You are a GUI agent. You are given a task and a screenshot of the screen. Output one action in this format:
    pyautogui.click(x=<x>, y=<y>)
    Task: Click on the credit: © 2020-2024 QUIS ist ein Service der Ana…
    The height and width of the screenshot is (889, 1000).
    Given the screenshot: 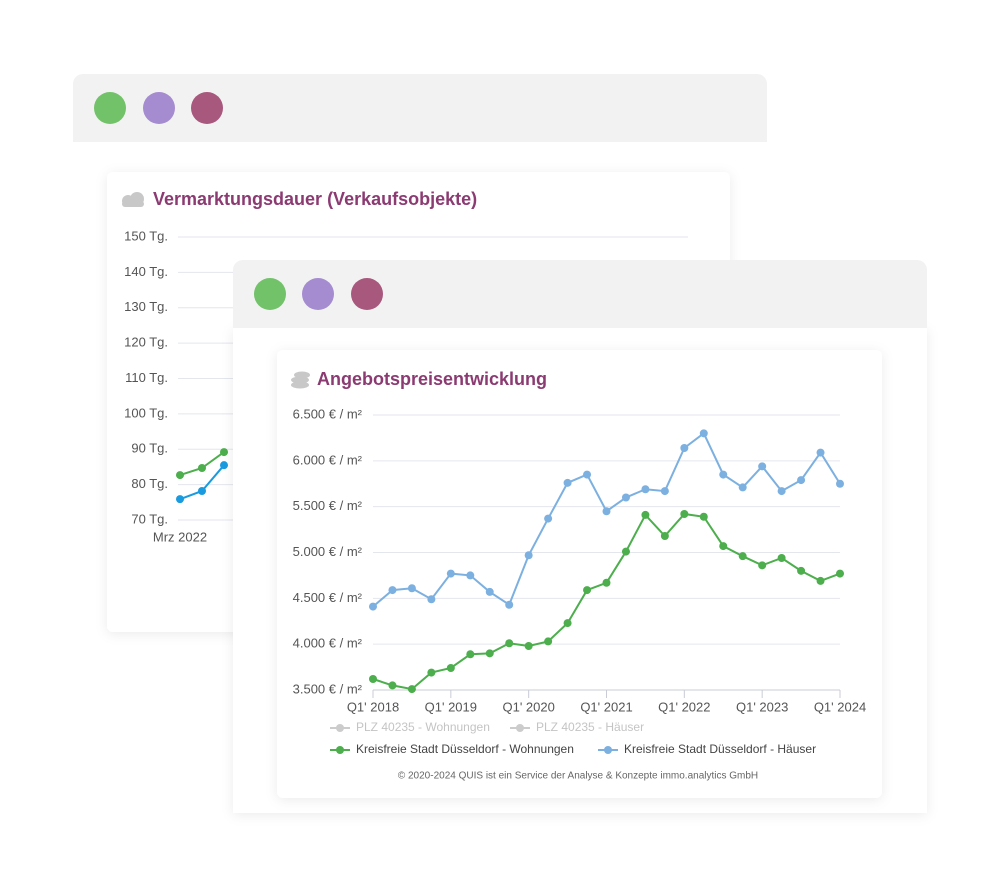 What is the action you would take?
    pyautogui.click(x=578, y=776)
    